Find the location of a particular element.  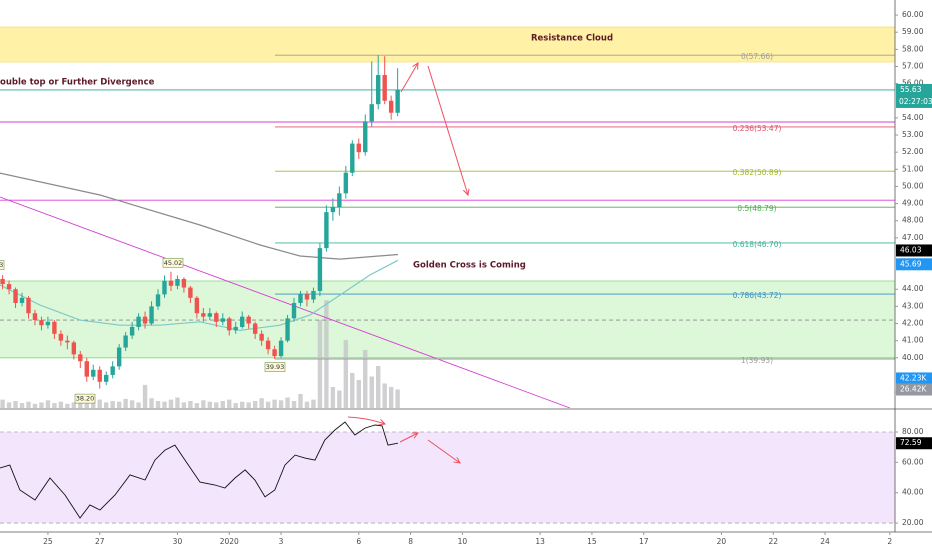

x-tick-label: 25 is located at coordinates (48, 541).